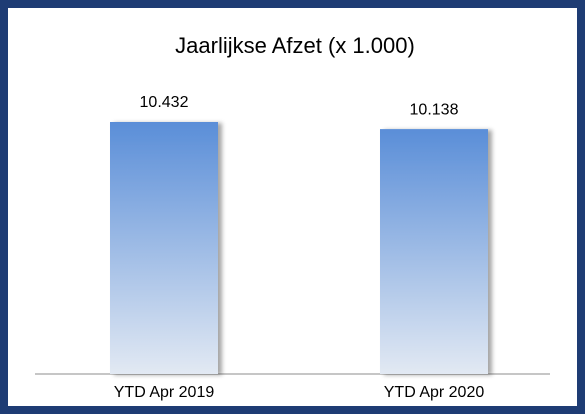  Describe the element at coordinates (295, 45) in the screenshot. I see `chart-title: Jaarlijkse Afzet (x 1.000)` at that location.